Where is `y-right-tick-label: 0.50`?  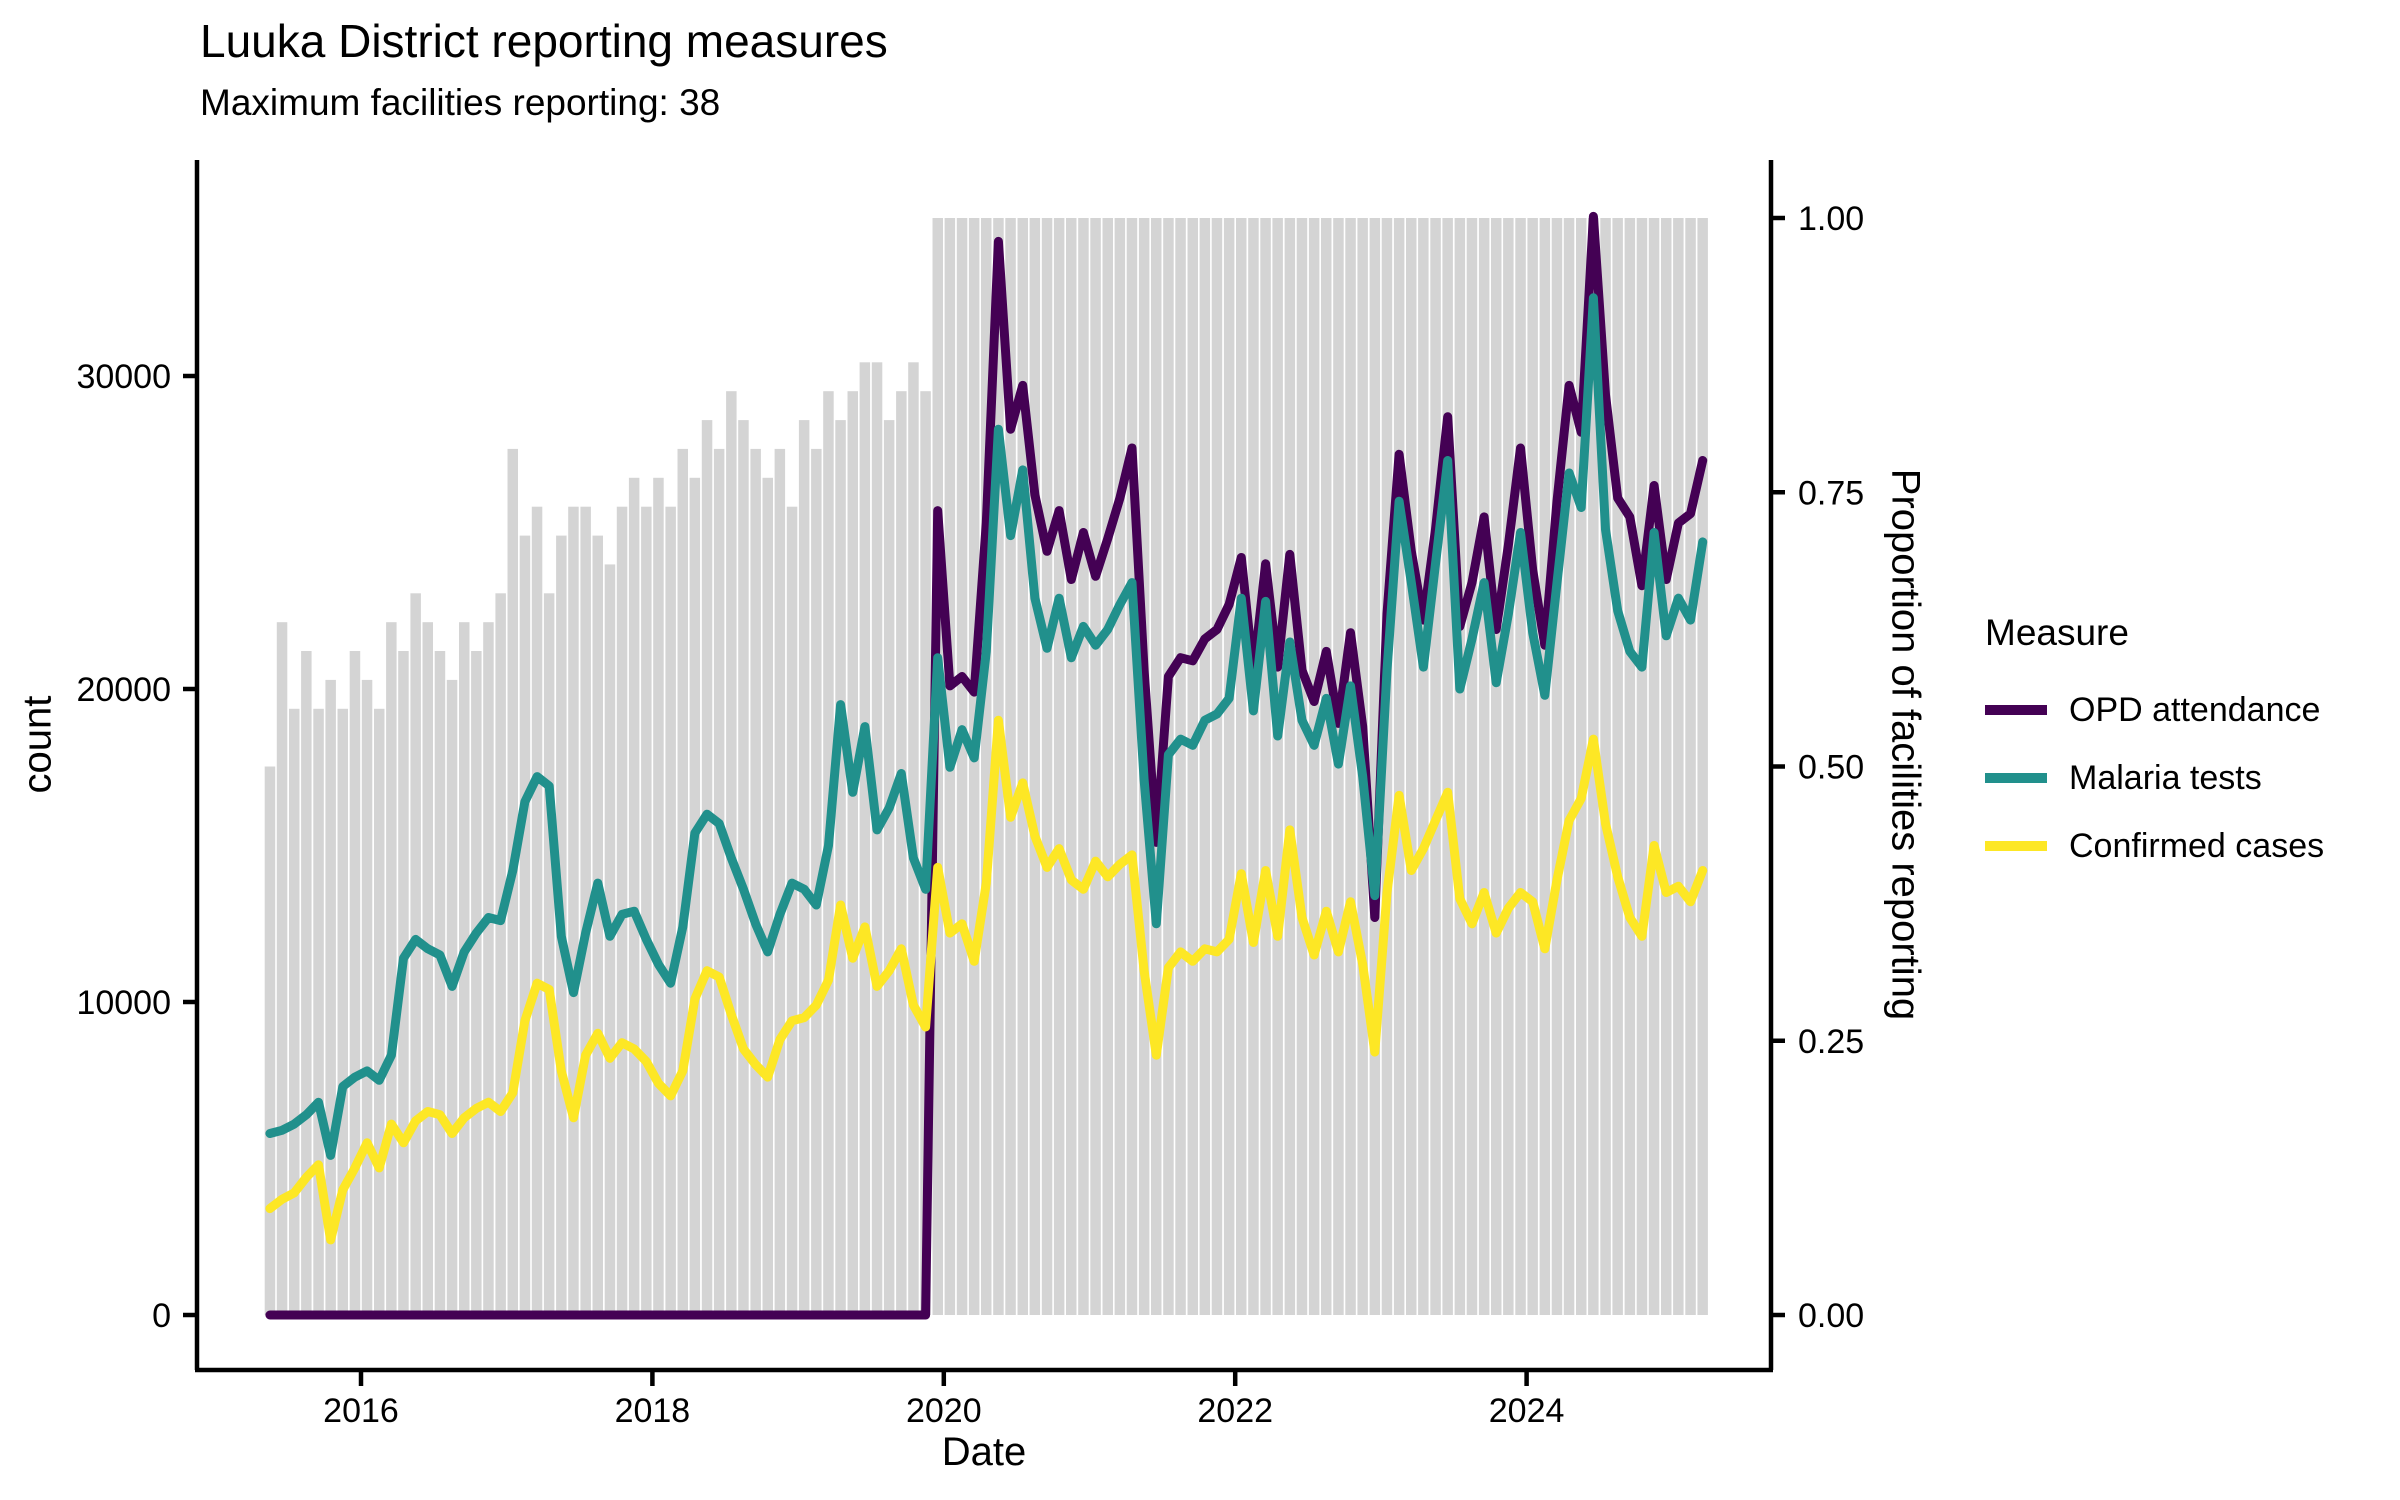 y-right-tick-label: 0.50 is located at coordinates (1831, 768).